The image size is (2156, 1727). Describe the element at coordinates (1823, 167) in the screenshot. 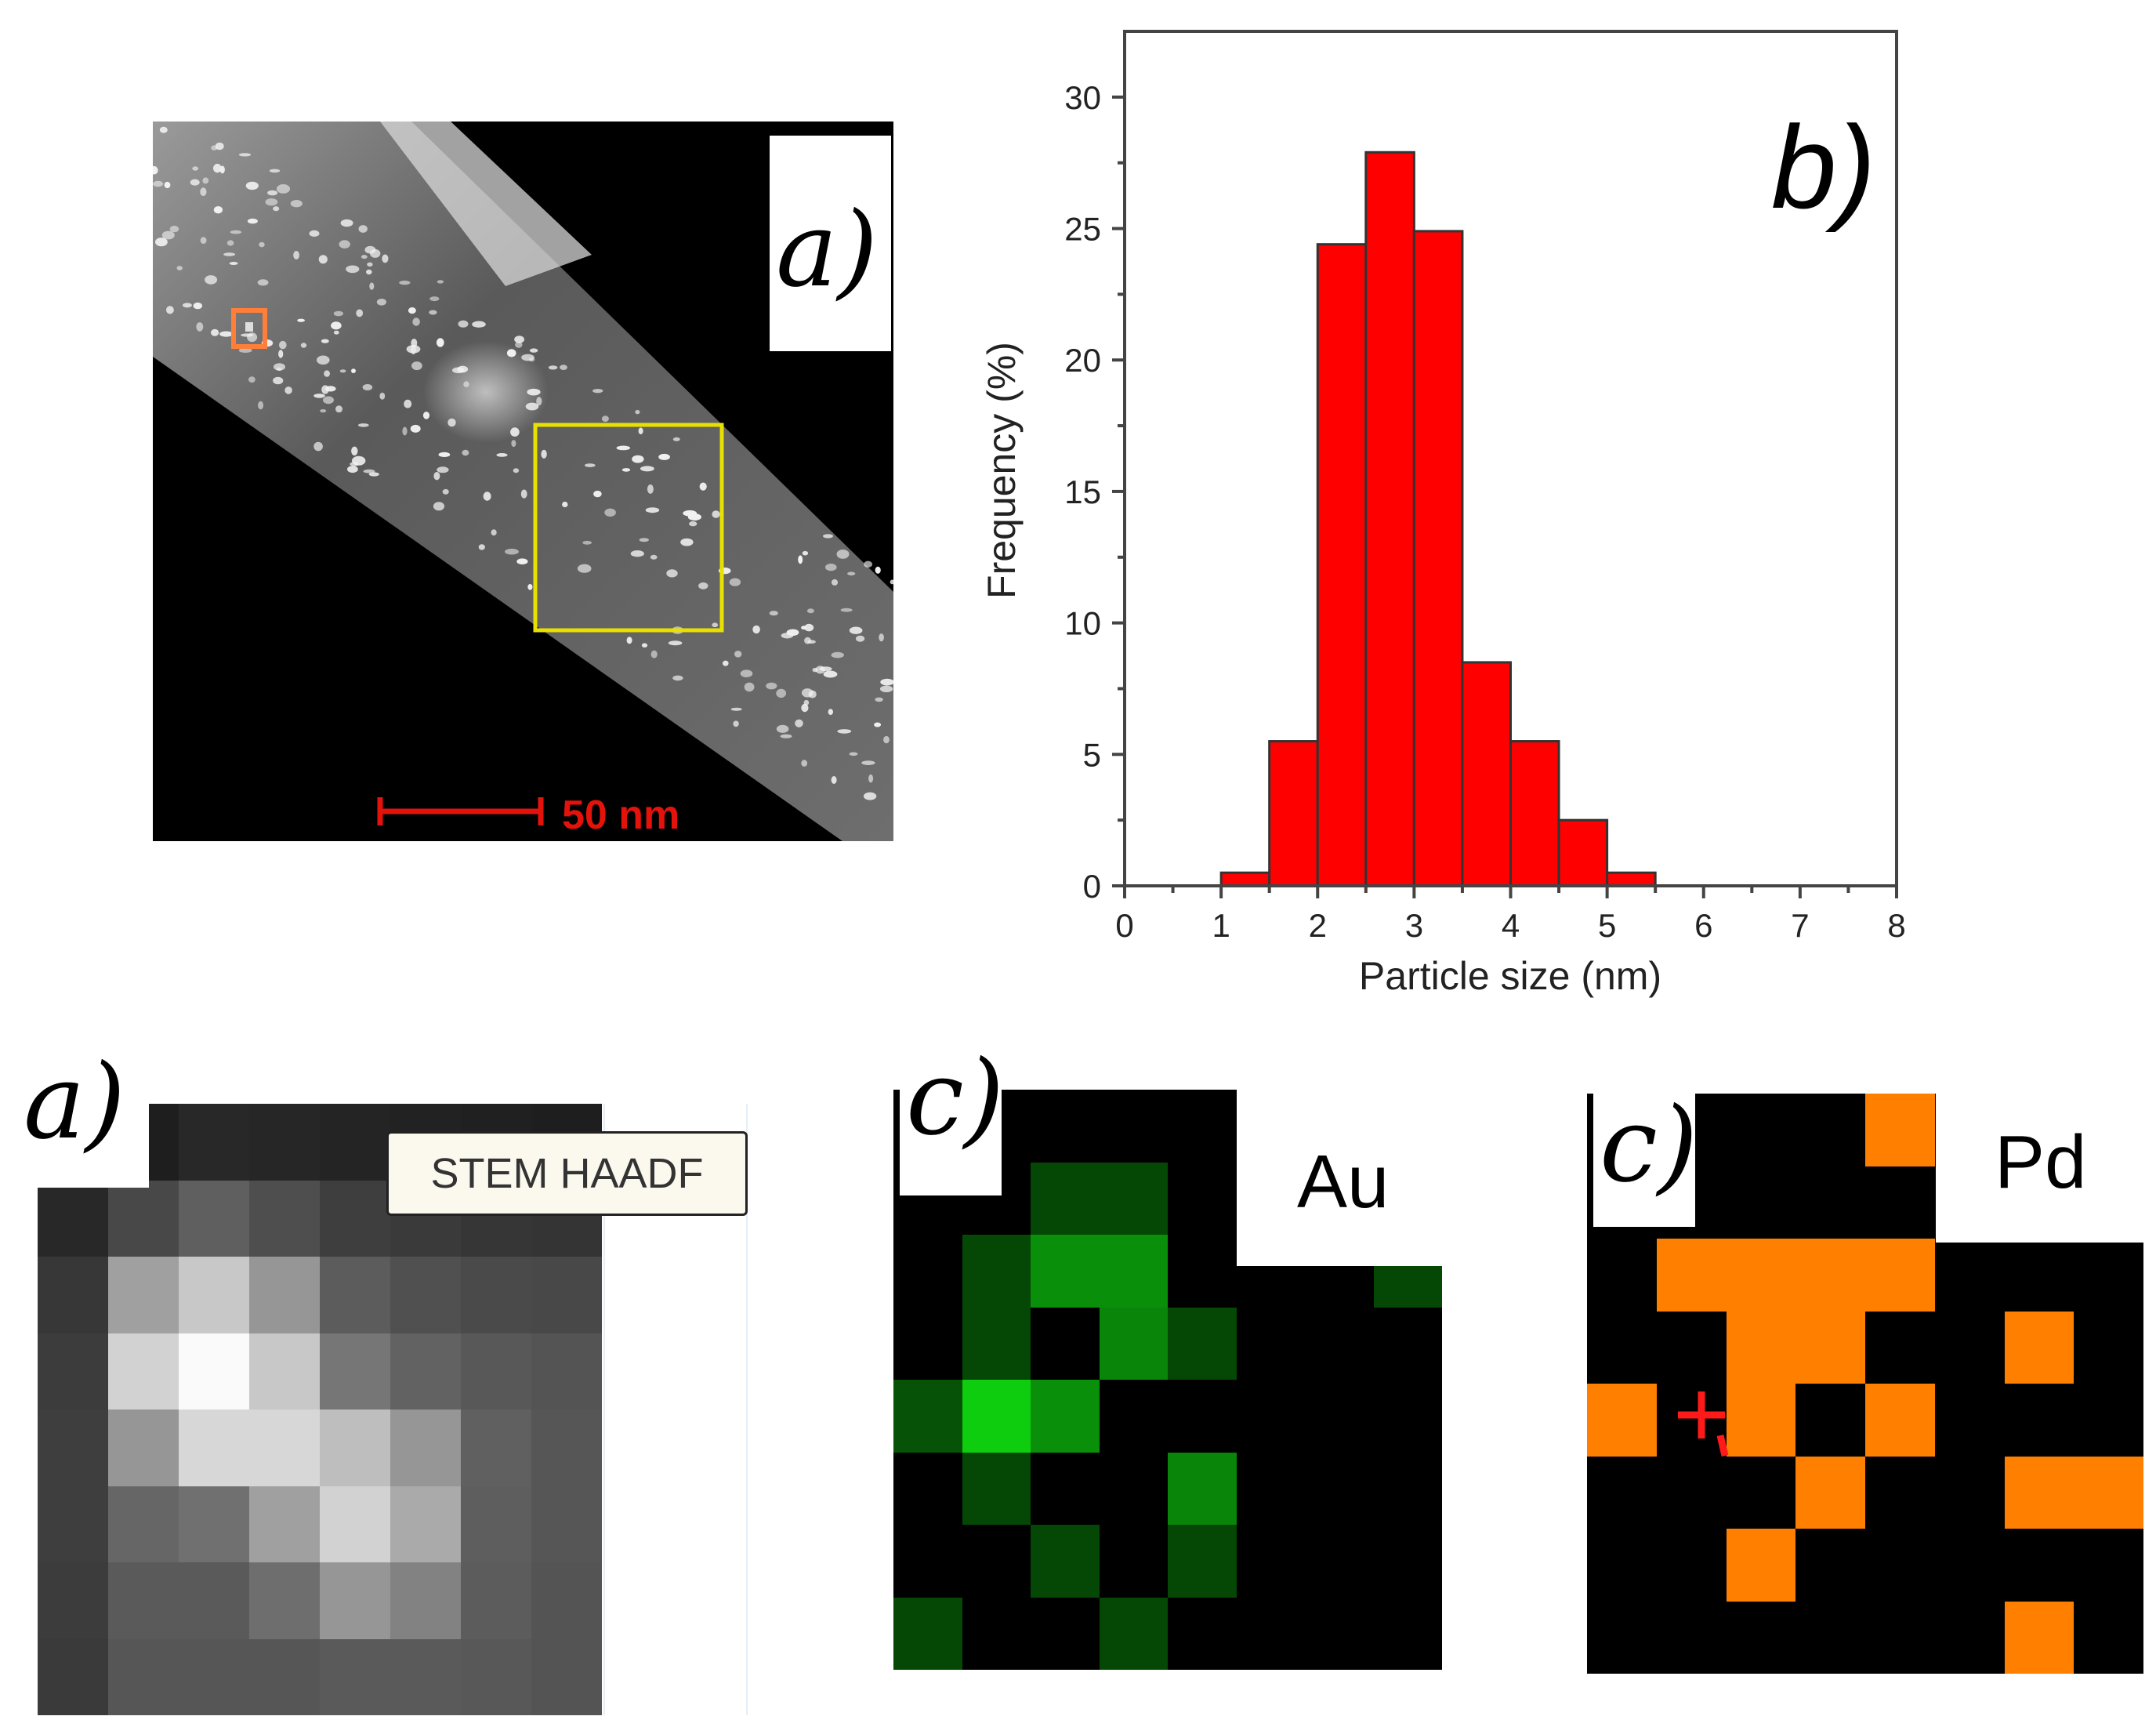

I see `panel-label-b: b)` at that location.